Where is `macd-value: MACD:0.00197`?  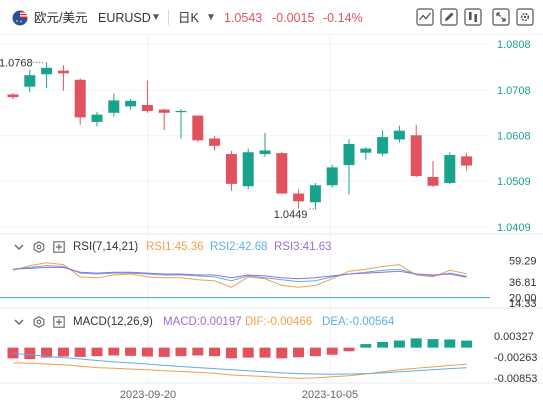 macd-value: MACD:0.00197 is located at coordinates (202, 322).